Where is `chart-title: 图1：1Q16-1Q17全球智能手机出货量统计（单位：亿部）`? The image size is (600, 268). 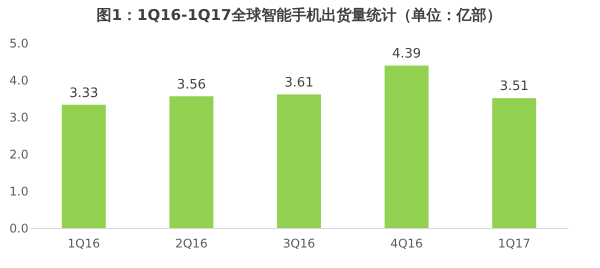 chart-title: 图1：1Q16-1Q17全球智能手机出货量统计（单位：亿部） is located at coordinates (299, 15).